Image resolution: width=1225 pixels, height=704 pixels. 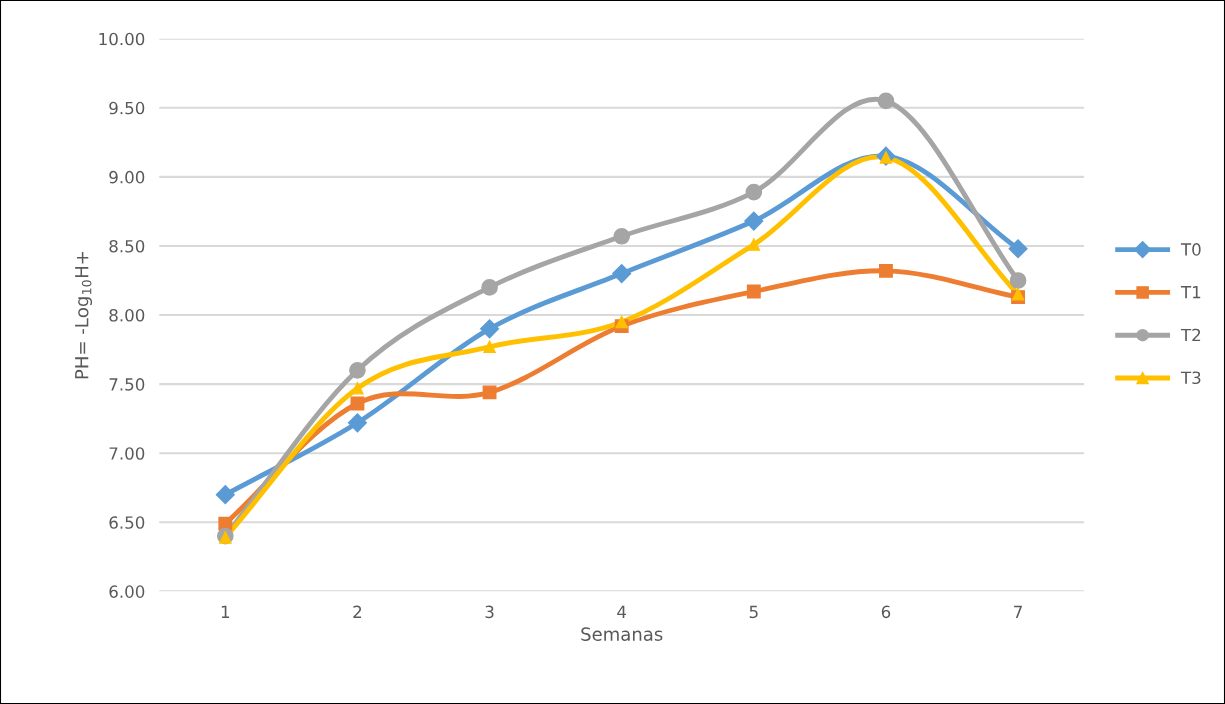 I want to click on y-tick-label: 6.50, so click(x=127, y=522).